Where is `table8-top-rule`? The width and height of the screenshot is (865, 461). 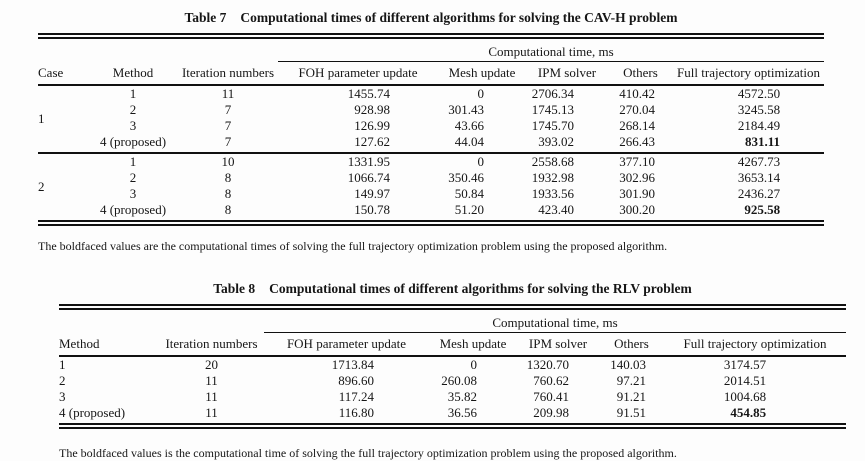
table8-top-rule is located at coordinates (452, 307).